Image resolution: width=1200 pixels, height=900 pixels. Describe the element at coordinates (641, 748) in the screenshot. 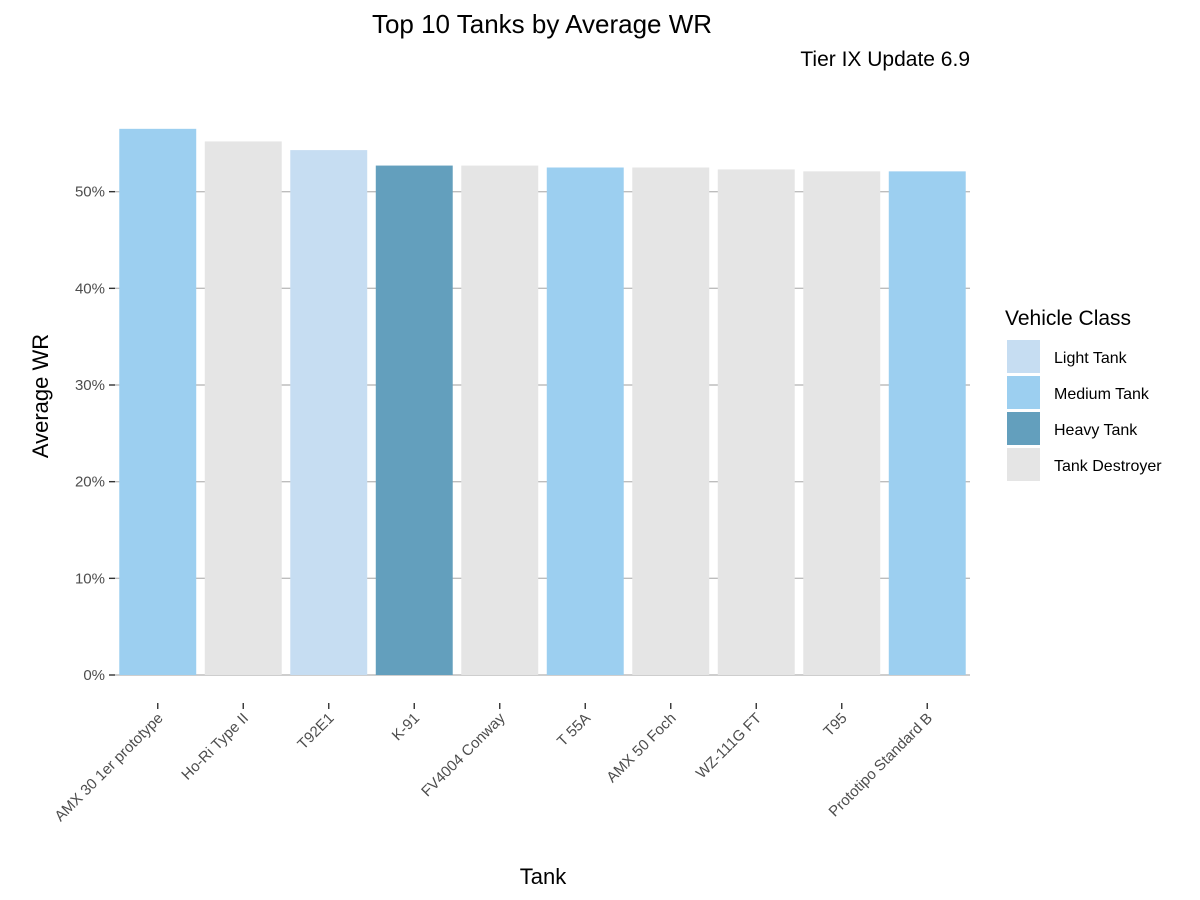

I see `x-tick-label: AMX 50 Foch` at that location.